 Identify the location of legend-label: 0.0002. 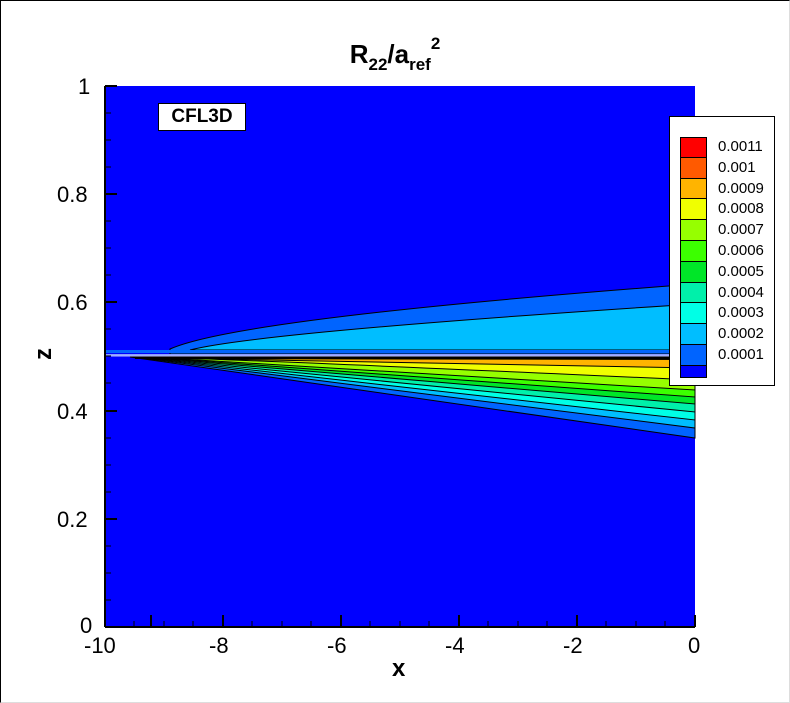
(741, 334).